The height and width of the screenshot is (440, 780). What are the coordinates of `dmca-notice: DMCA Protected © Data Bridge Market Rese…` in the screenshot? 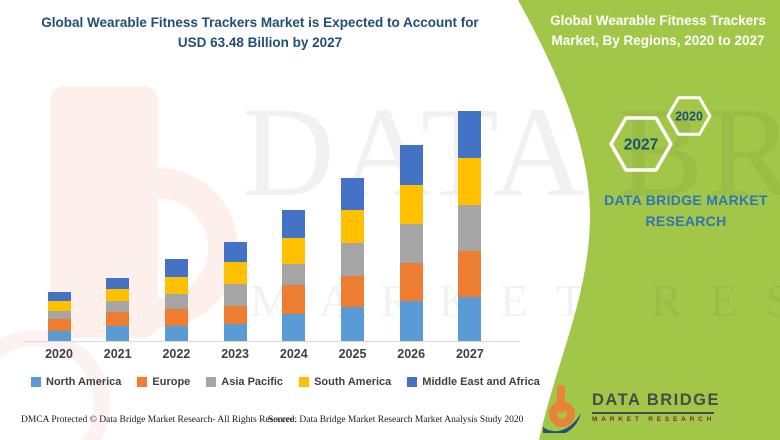 It's located at (159, 420).